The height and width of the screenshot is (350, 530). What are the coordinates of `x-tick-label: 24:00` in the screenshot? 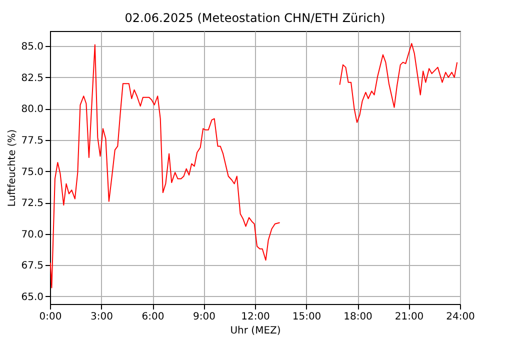 It's located at (460, 317).